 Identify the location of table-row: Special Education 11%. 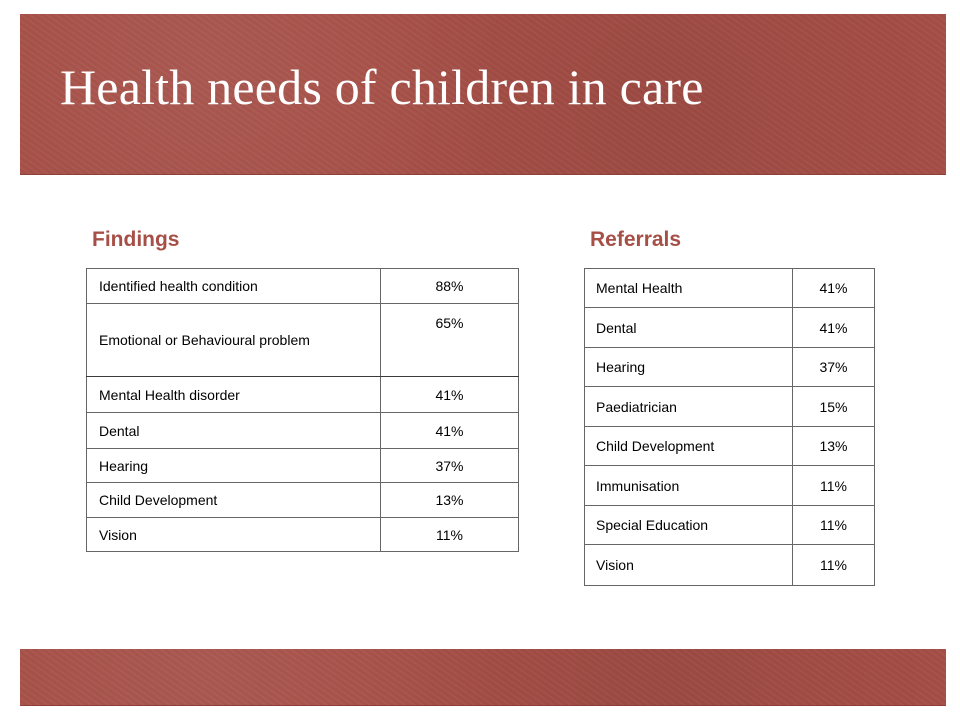
(729, 525).